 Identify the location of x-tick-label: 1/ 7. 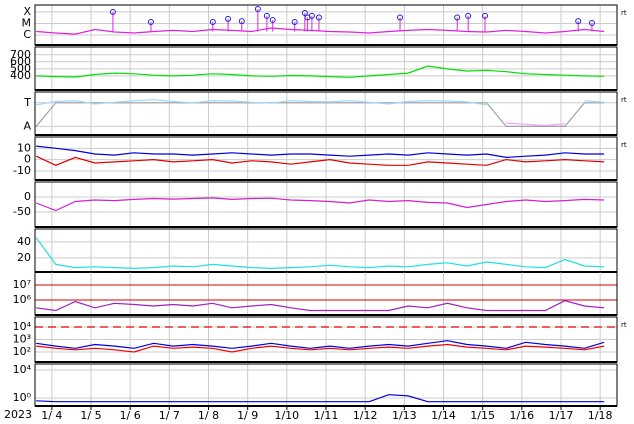
(169, 415).